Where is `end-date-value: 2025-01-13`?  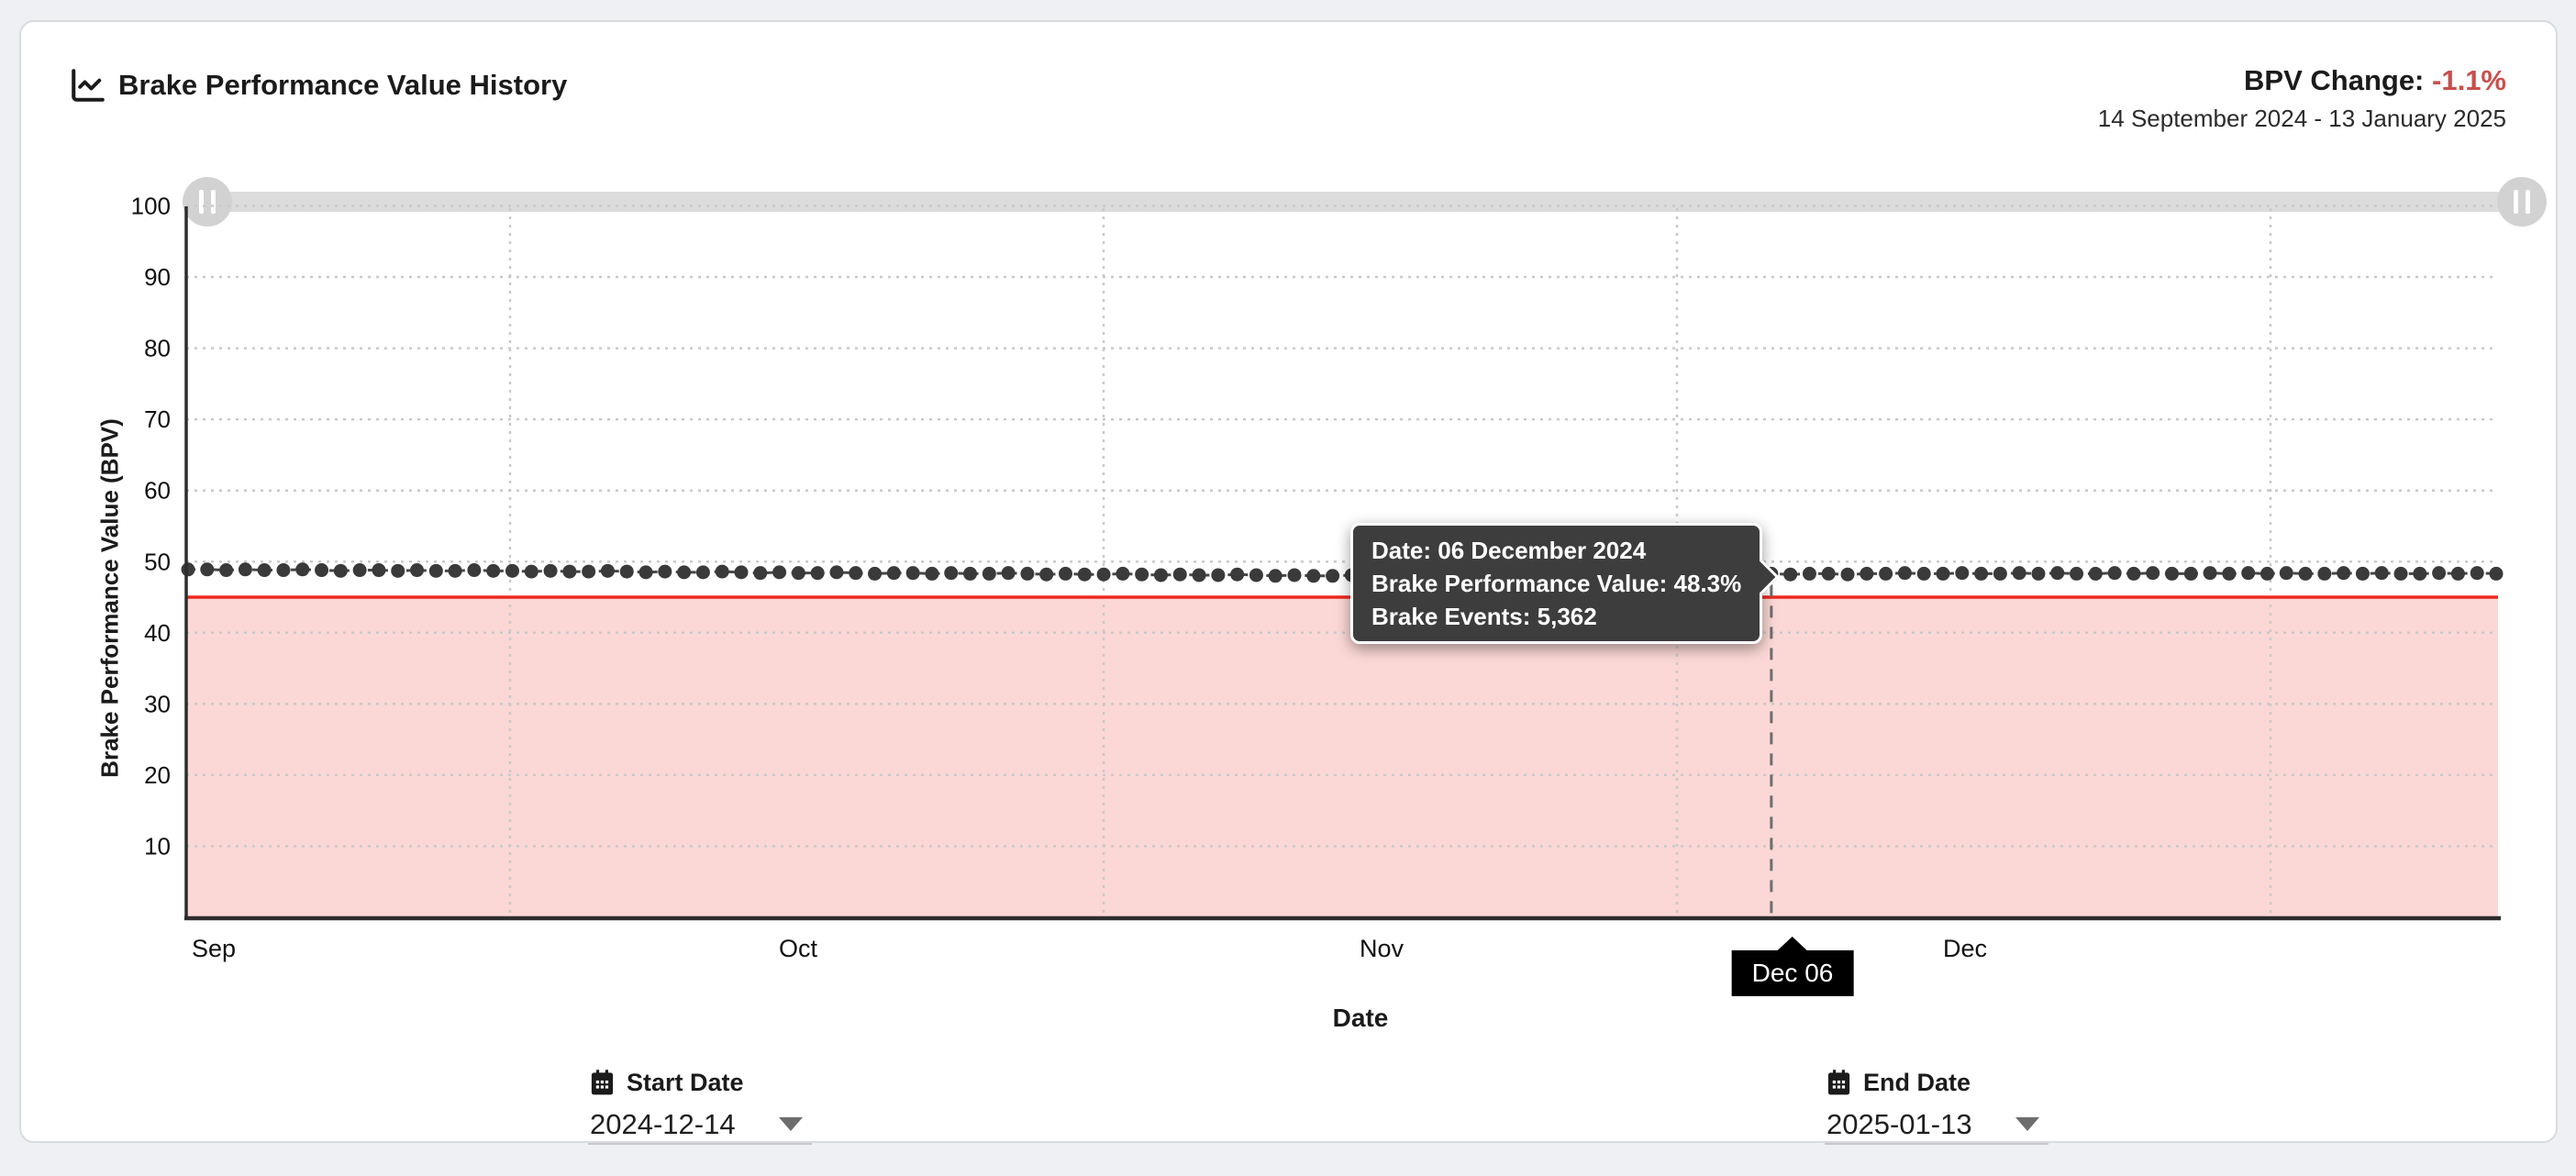
end-date-value: 2025-01-13 is located at coordinates (1899, 1124).